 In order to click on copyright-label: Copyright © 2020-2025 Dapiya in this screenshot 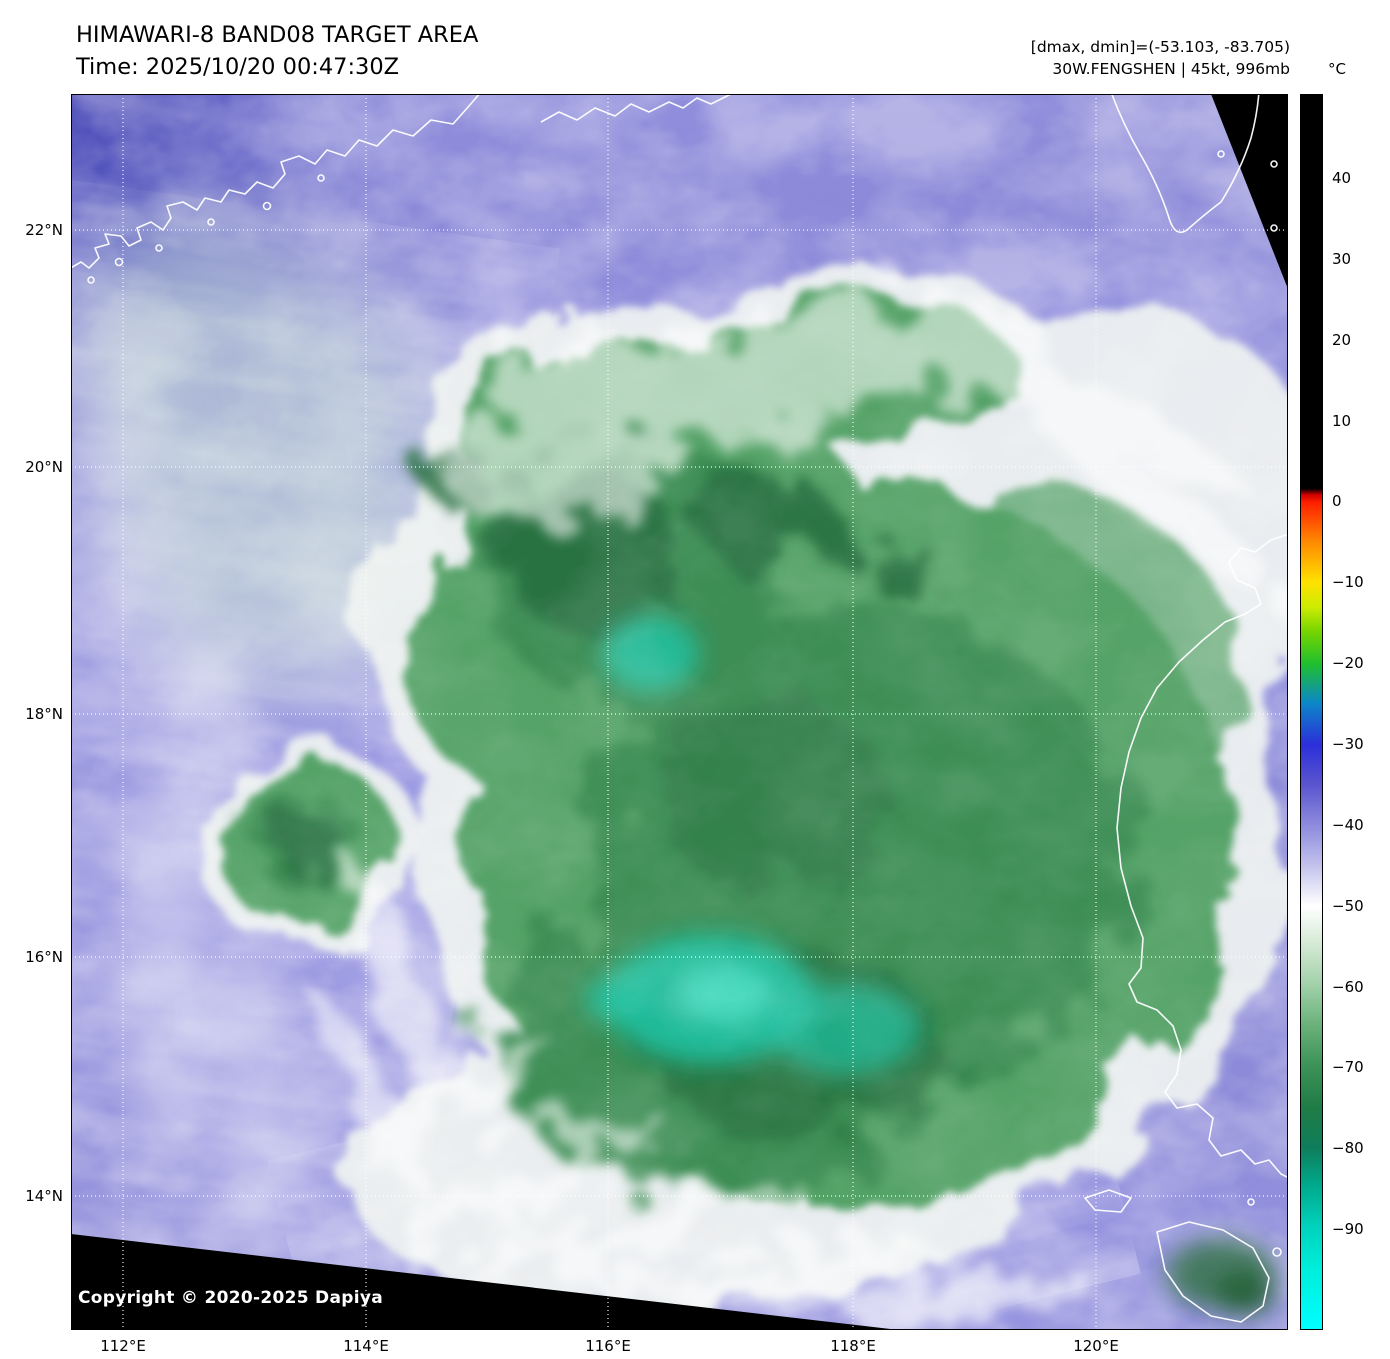, I will do `click(230, 1298)`.